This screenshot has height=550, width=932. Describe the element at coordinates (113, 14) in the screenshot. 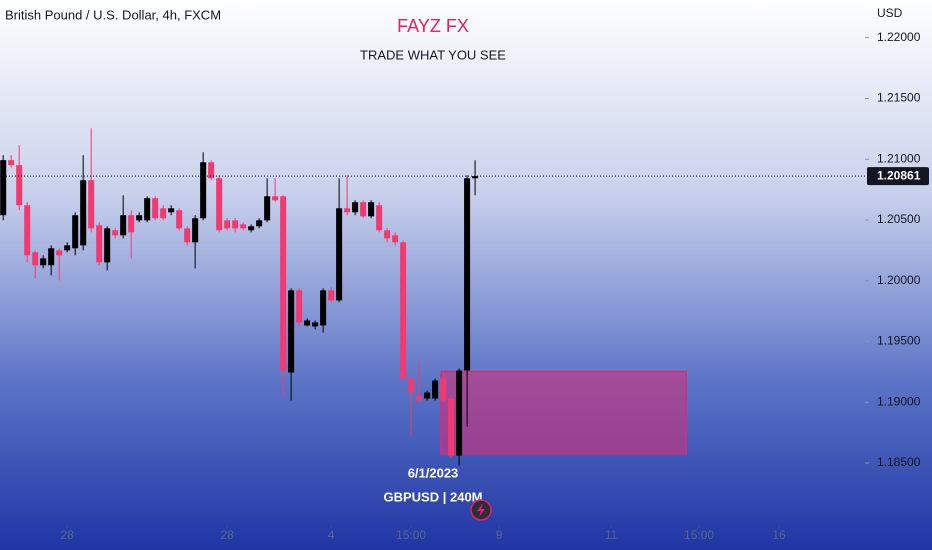

I see `chart-title: British Pound / U.S. Dollar, 4h, FXCM` at that location.